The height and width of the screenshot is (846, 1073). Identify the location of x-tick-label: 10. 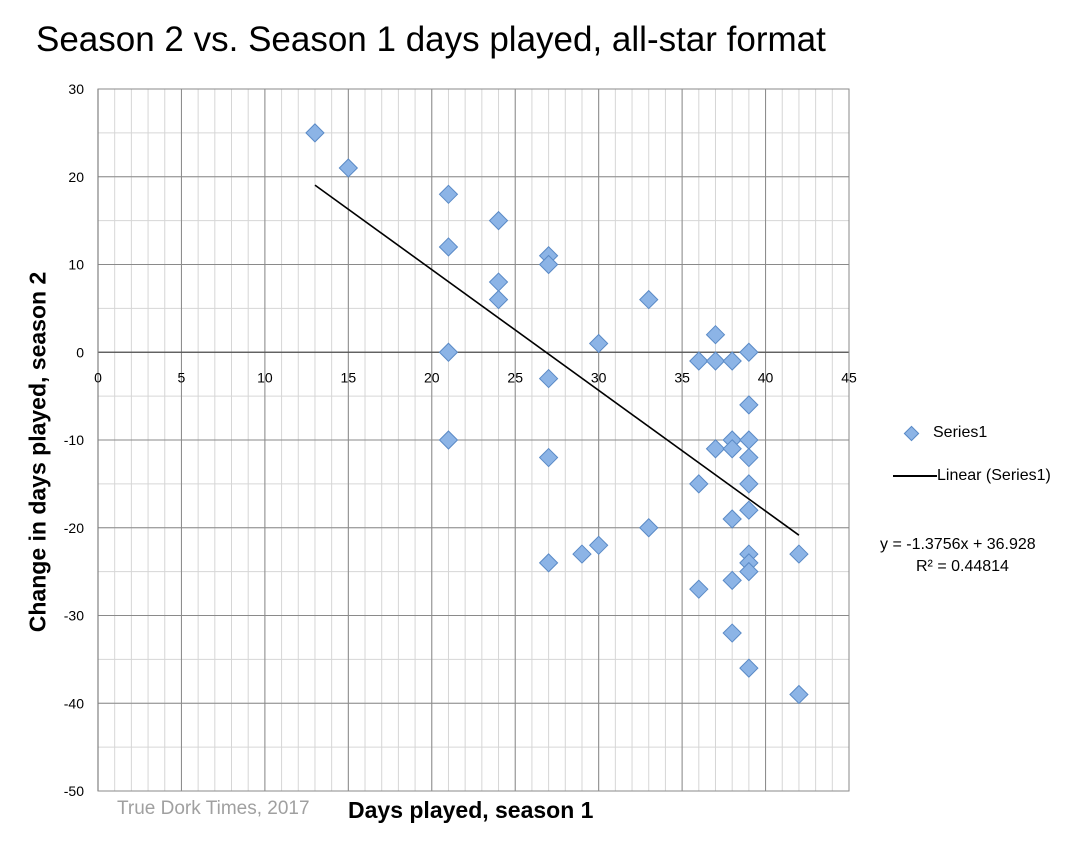
(265, 377).